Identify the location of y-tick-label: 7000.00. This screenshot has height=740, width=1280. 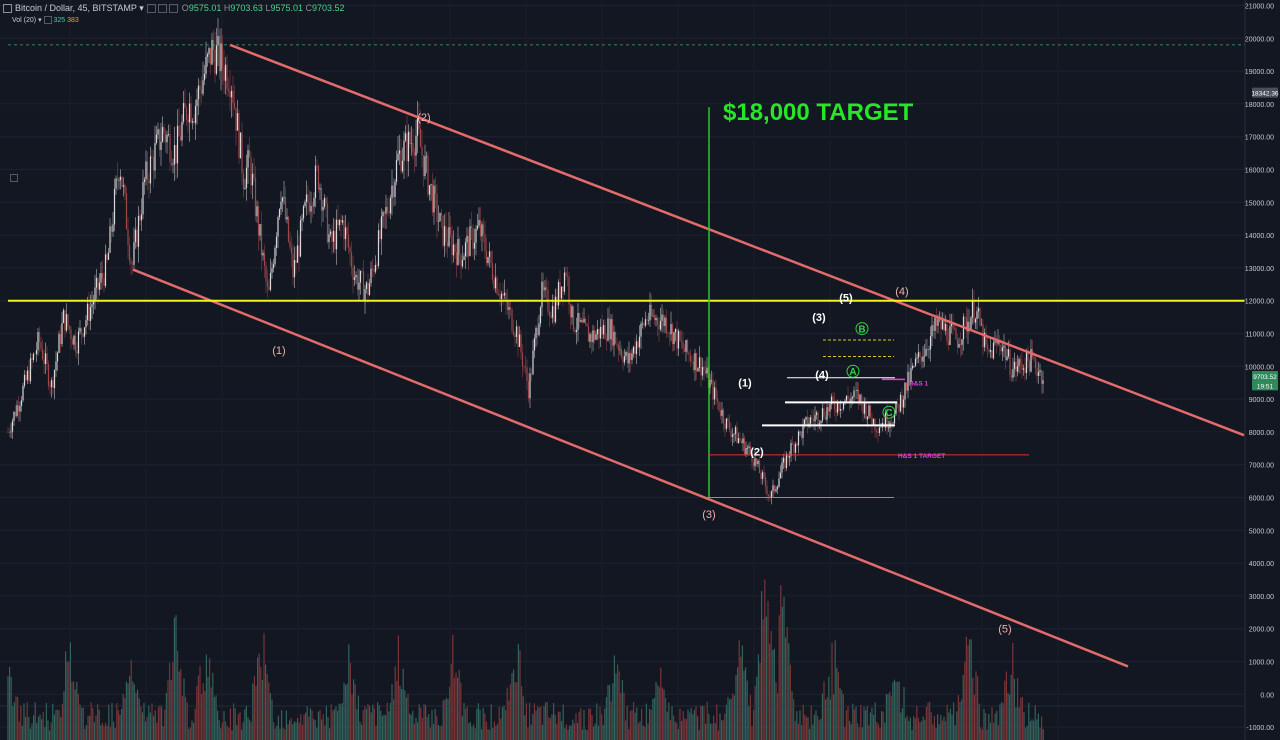
(1261, 466).